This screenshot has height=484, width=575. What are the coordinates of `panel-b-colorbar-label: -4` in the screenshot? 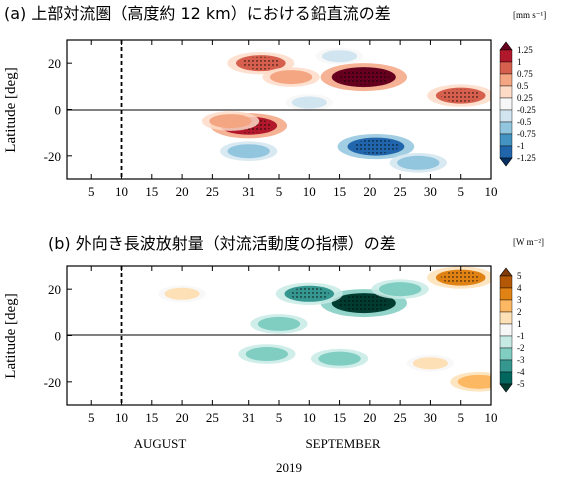 It's located at (521, 372).